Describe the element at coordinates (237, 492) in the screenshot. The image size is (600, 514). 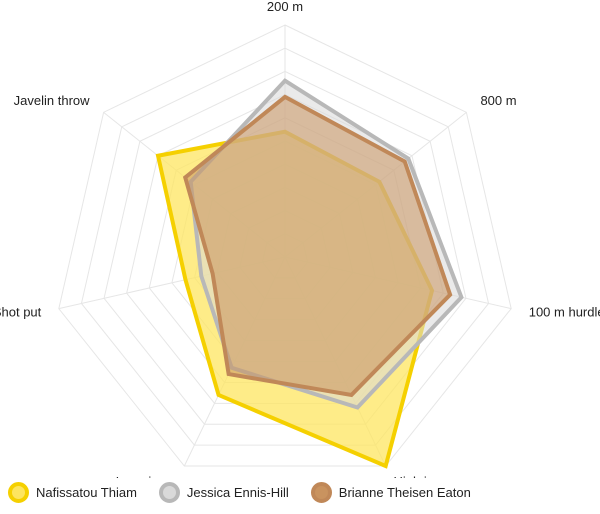
I see `legend-label: Jessica Ennis-Hill` at that location.